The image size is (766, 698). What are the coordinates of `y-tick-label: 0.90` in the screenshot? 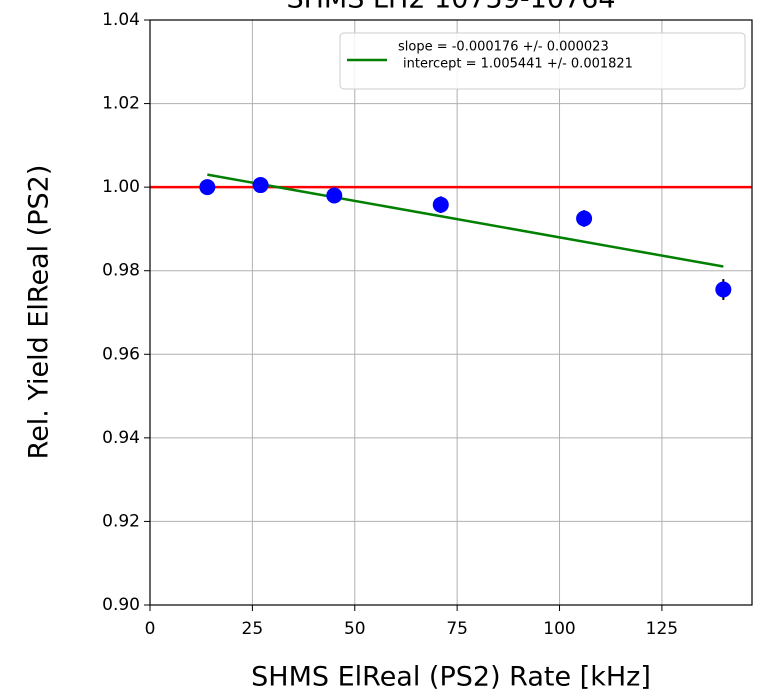 It's located at (121, 605).